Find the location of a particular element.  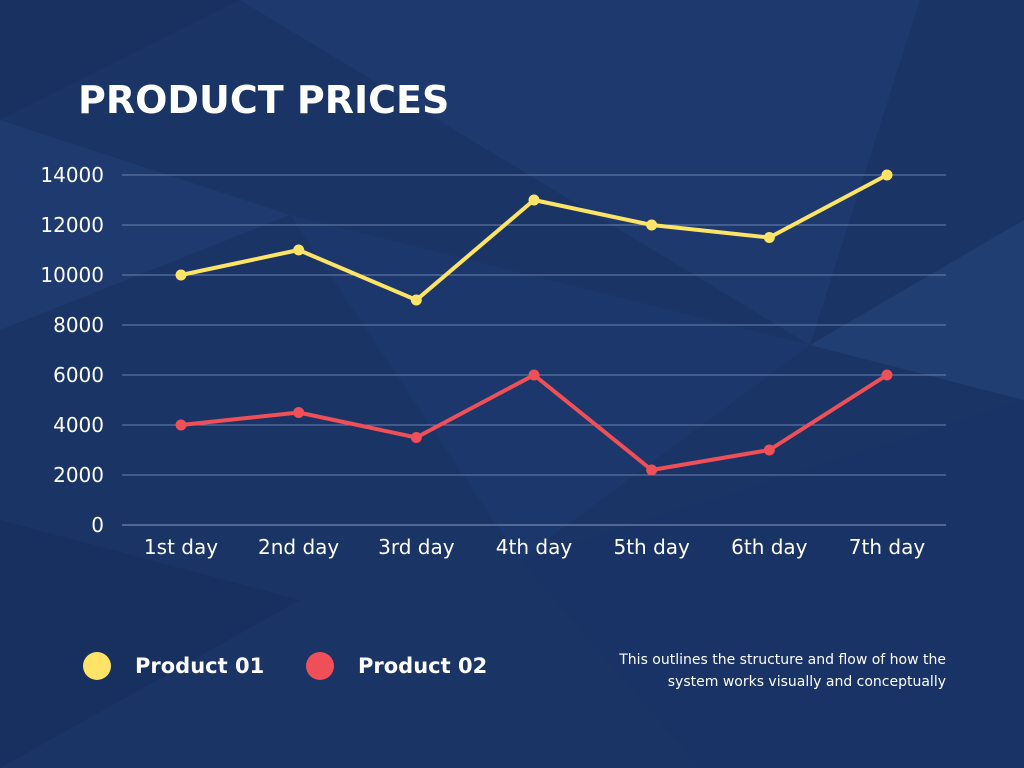

y-tick-label: 8000 is located at coordinates (78, 325).